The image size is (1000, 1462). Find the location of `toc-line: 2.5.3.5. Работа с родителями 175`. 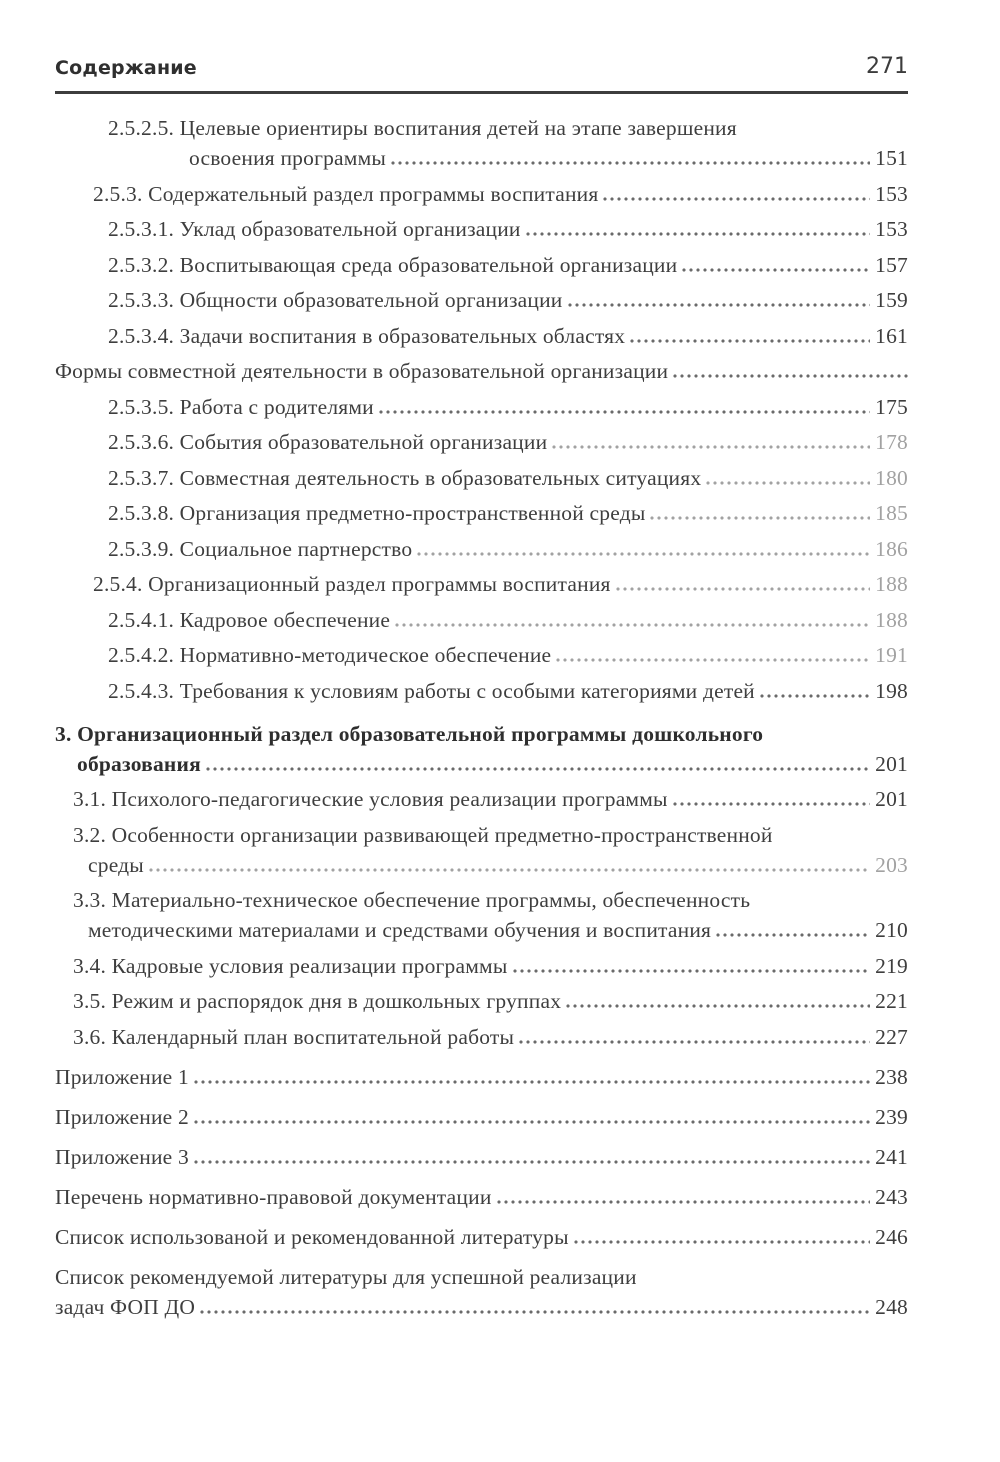

toc-line: 2.5.3.5. Работа с родителями 175 is located at coordinates (481, 407).